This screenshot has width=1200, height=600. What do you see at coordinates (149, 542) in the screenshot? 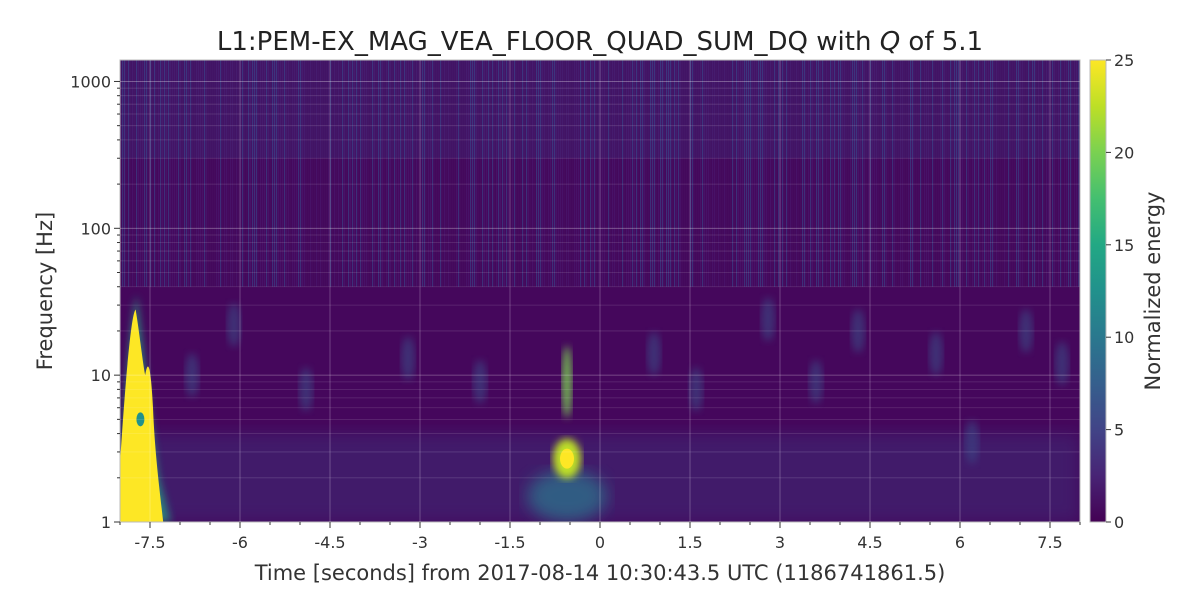
I see `x-tick-label: -7.5` at bounding box center [149, 542].